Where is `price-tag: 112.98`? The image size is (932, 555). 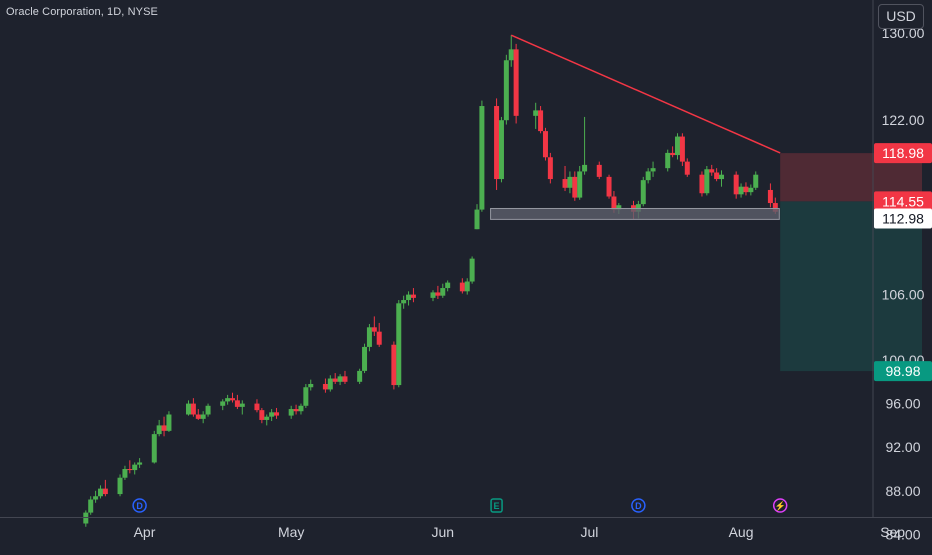 price-tag: 112.98 is located at coordinates (903, 218).